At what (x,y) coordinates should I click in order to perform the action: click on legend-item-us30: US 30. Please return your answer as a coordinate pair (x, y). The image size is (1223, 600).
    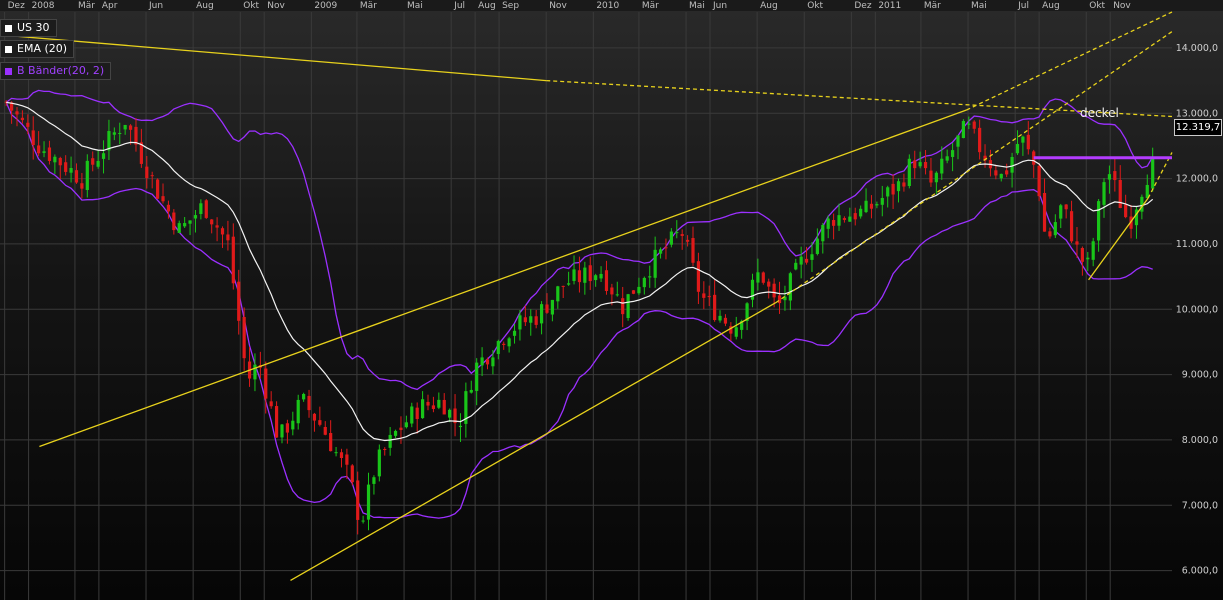
    Looking at the image, I should click on (28, 28).